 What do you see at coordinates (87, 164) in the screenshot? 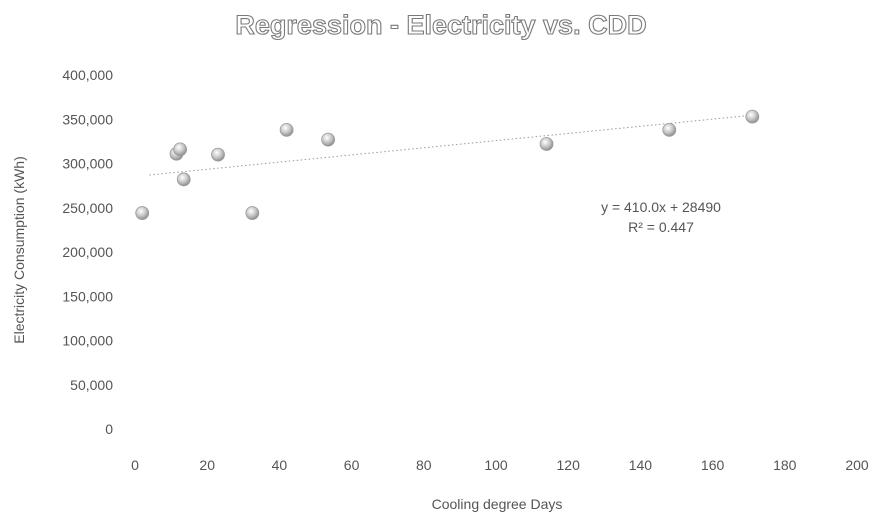
I see `y-tick-label: 300,000` at bounding box center [87, 164].